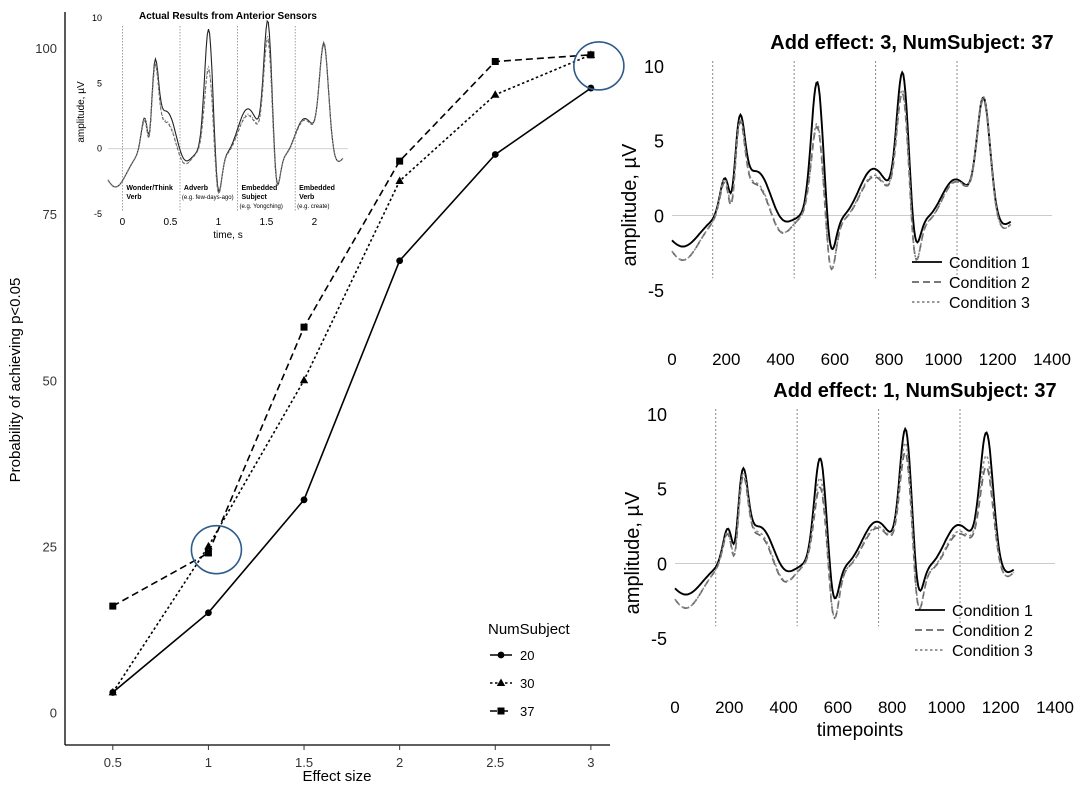 This screenshot has height=791, width=1084. What do you see at coordinates (196, 188) in the screenshot?
I see `inset-segment-label: Adverb` at bounding box center [196, 188].